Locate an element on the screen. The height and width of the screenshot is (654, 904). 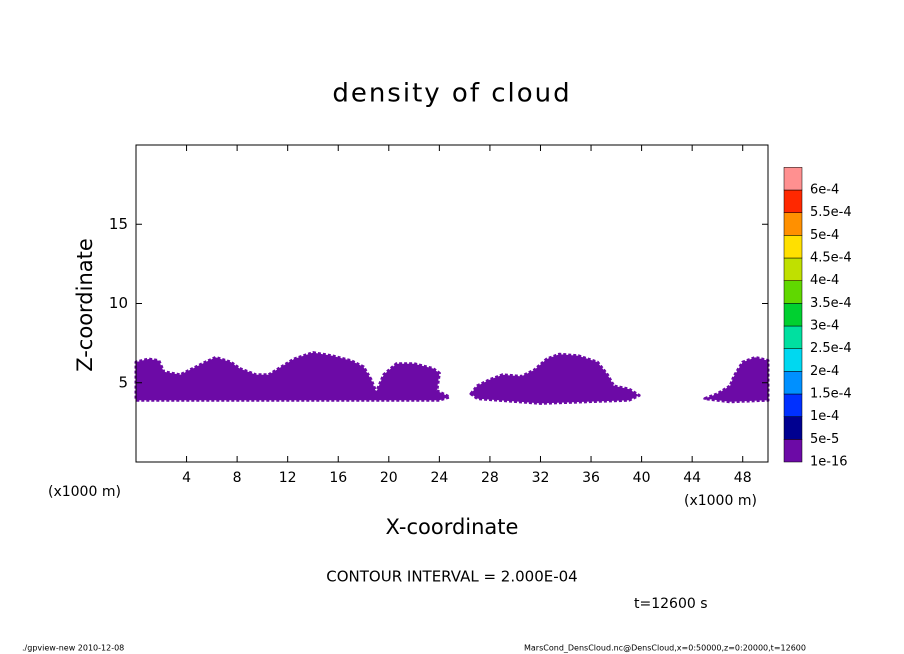
colorbar-label: 1e-16 is located at coordinates (829, 462).